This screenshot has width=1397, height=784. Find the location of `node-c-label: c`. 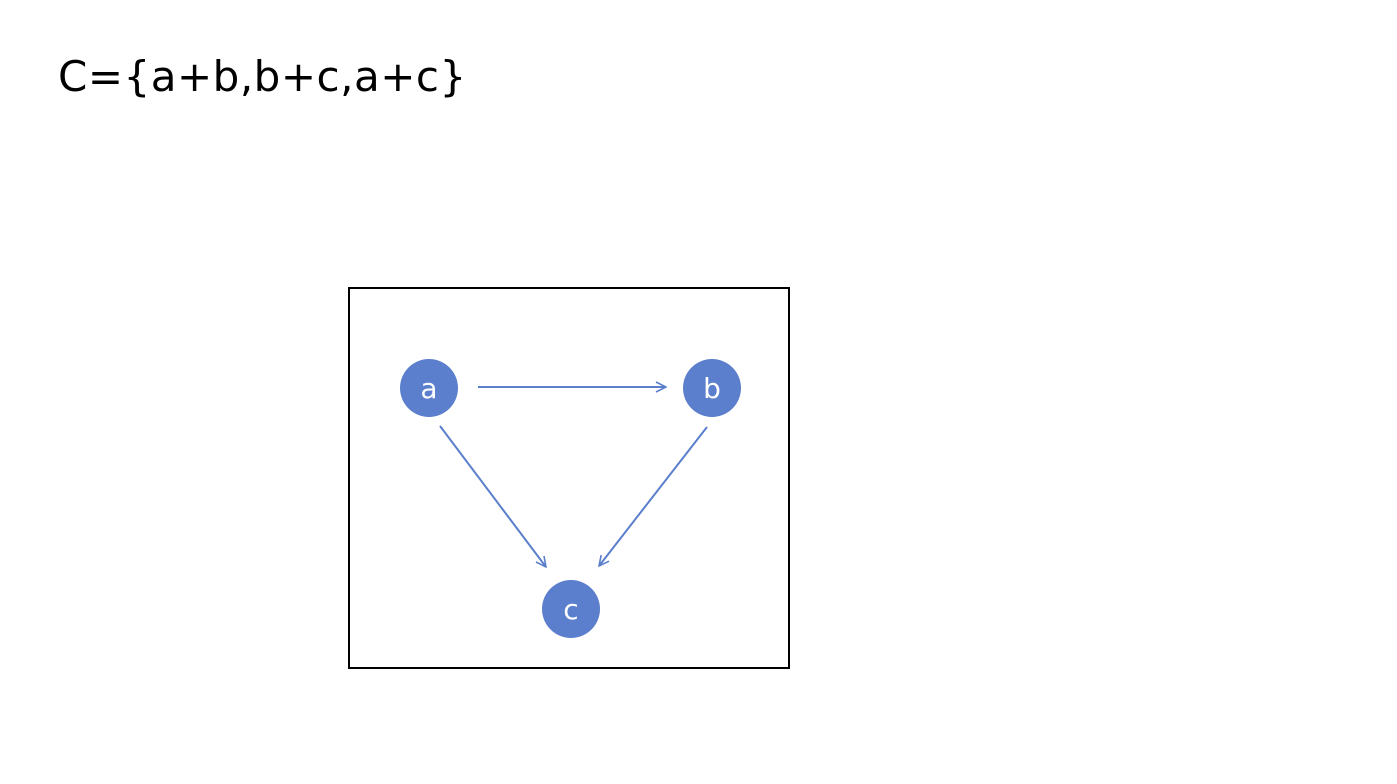

node-c-label: c is located at coordinates (570, 609).